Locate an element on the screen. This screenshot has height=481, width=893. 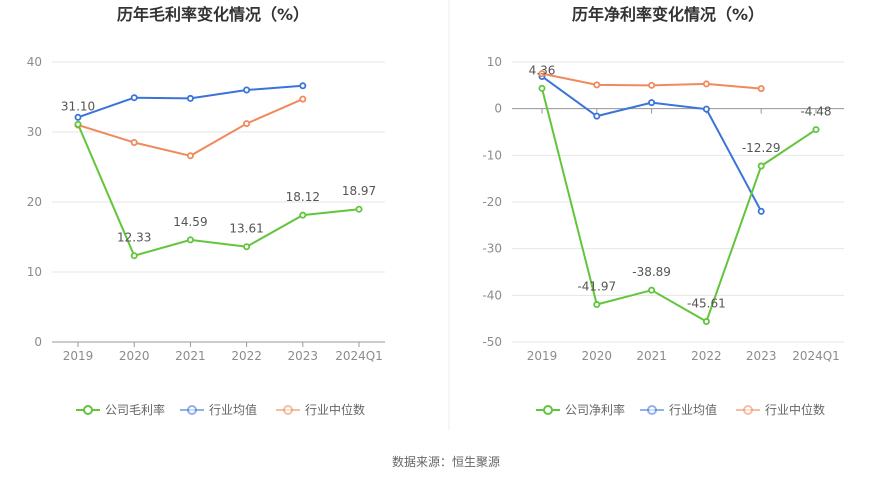
y-tick-label: -20 is located at coordinates (492, 202).